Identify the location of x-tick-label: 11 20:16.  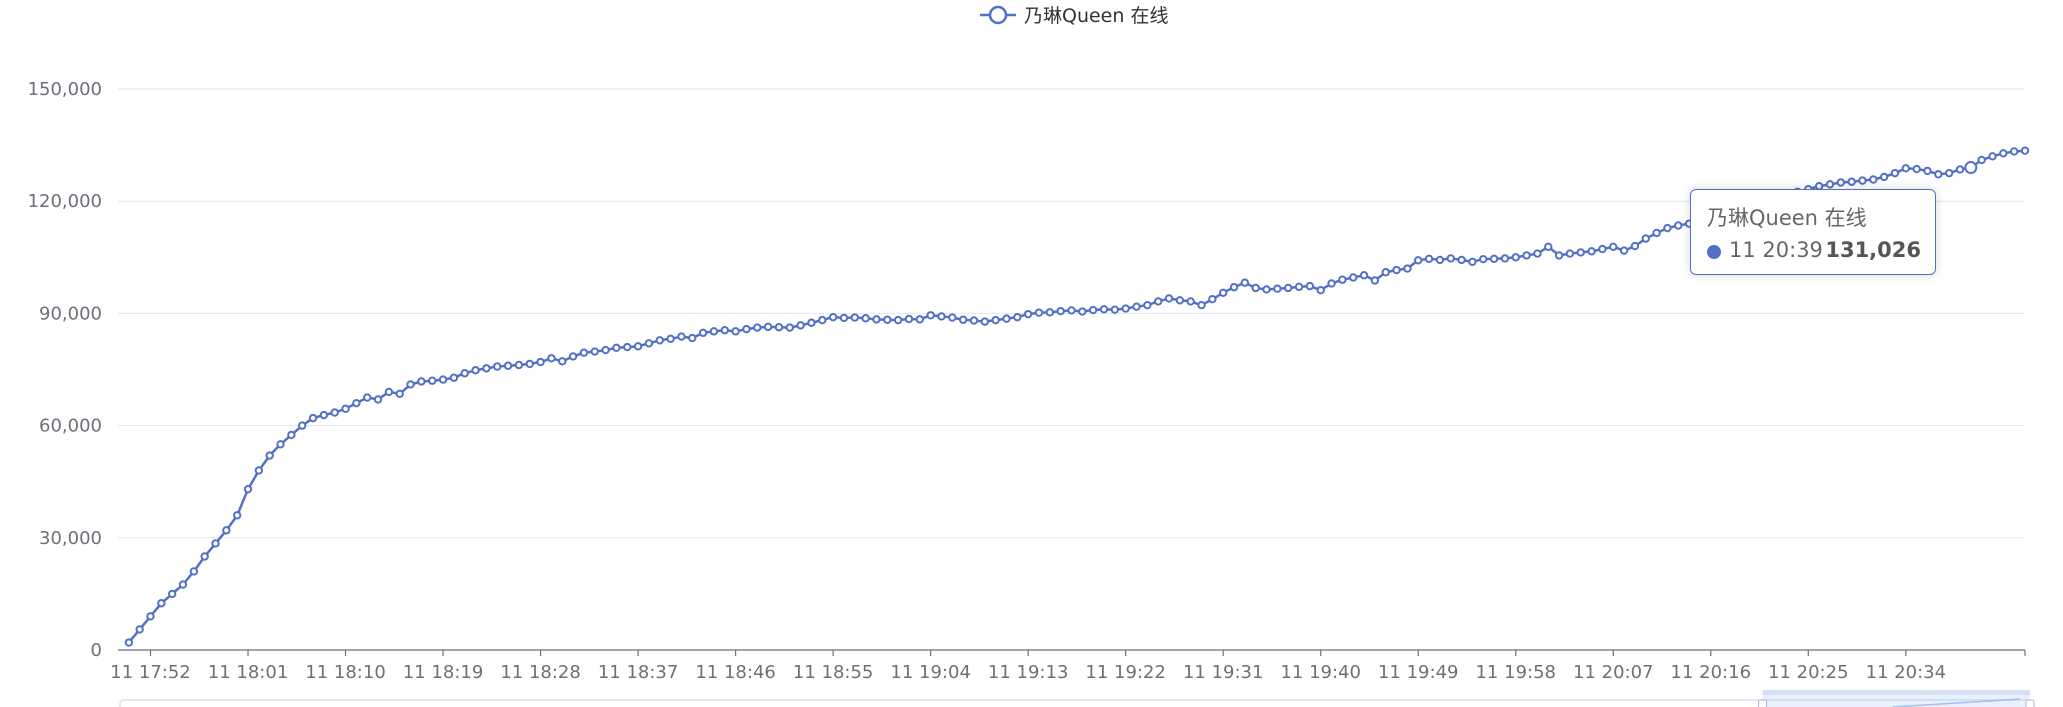
(1711, 672).